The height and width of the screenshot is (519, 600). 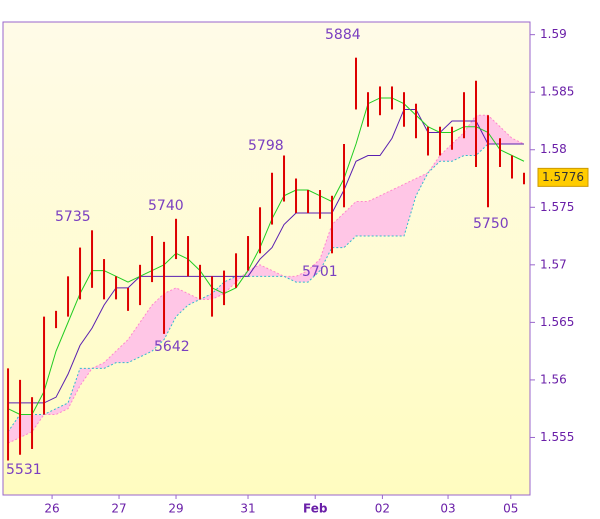 What do you see at coordinates (553, 34) in the screenshot?
I see `y-tick-label: 1.59` at bounding box center [553, 34].